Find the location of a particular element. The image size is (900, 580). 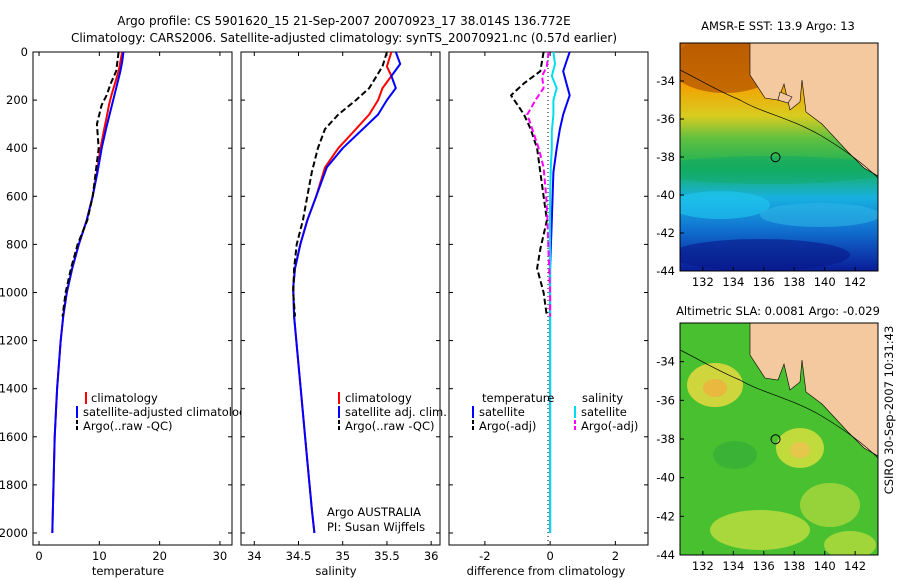

y-tick-label: 1400 is located at coordinates (14, 389).